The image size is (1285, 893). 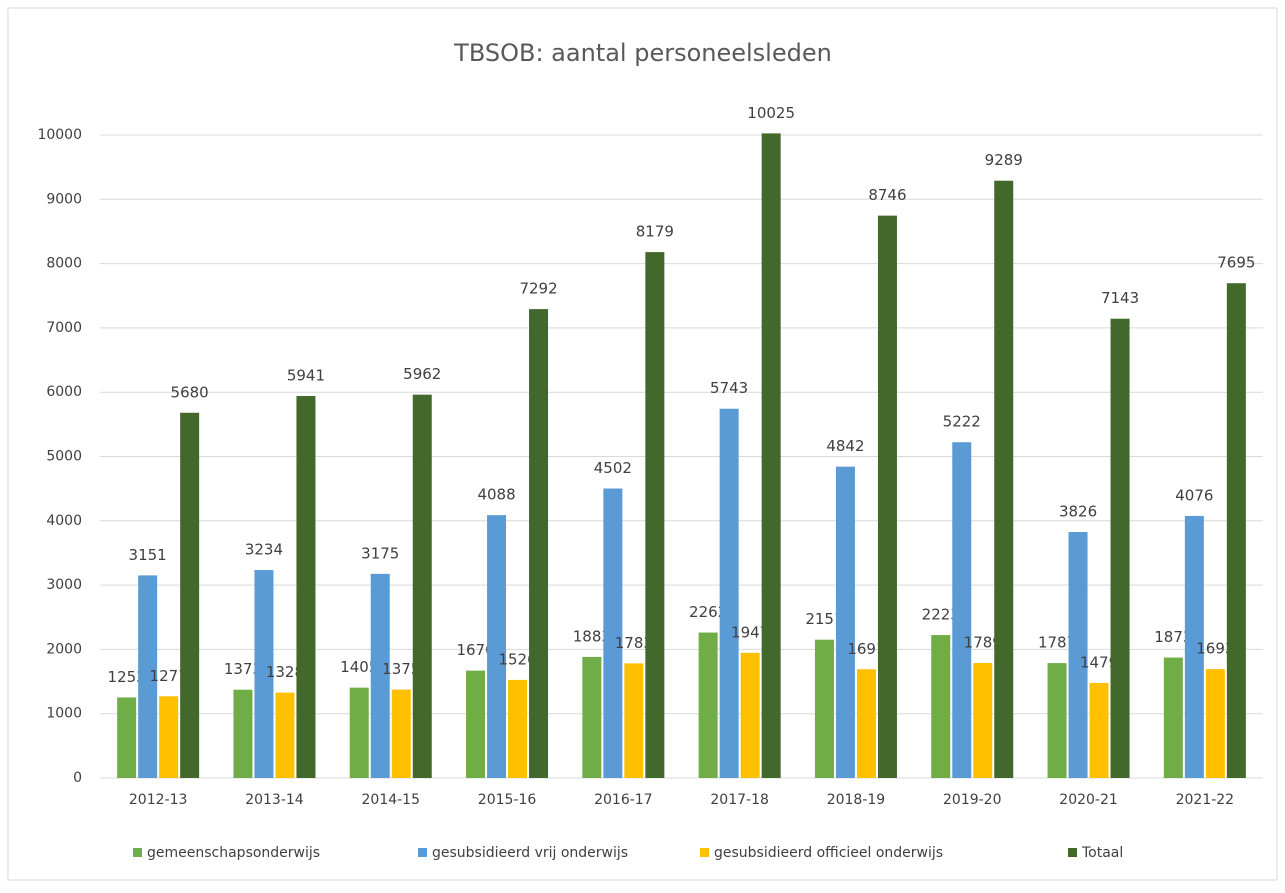 What do you see at coordinates (1120, 298) in the screenshot?
I see `data-label: 7143` at bounding box center [1120, 298].